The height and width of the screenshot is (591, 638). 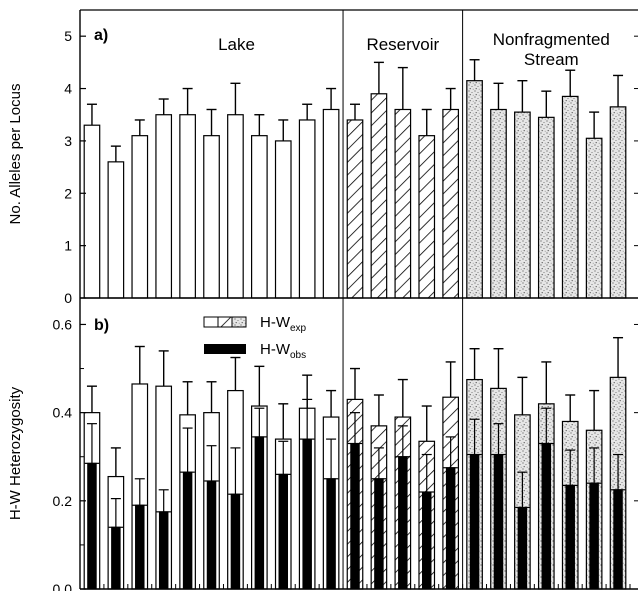 What do you see at coordinates (551, 59) in the screenshot?
I see `group-label-stream-line: Stream` at bounding box center [551, 59].